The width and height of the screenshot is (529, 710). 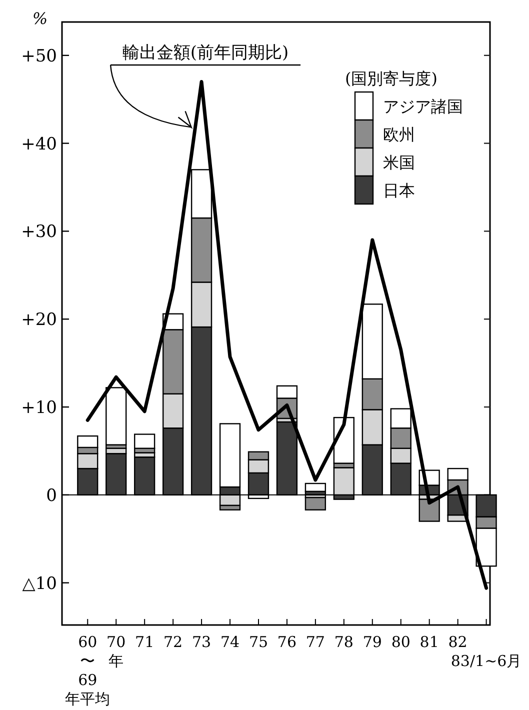 I want to click on y-tick-label: 0, so click(x=51, y=496).